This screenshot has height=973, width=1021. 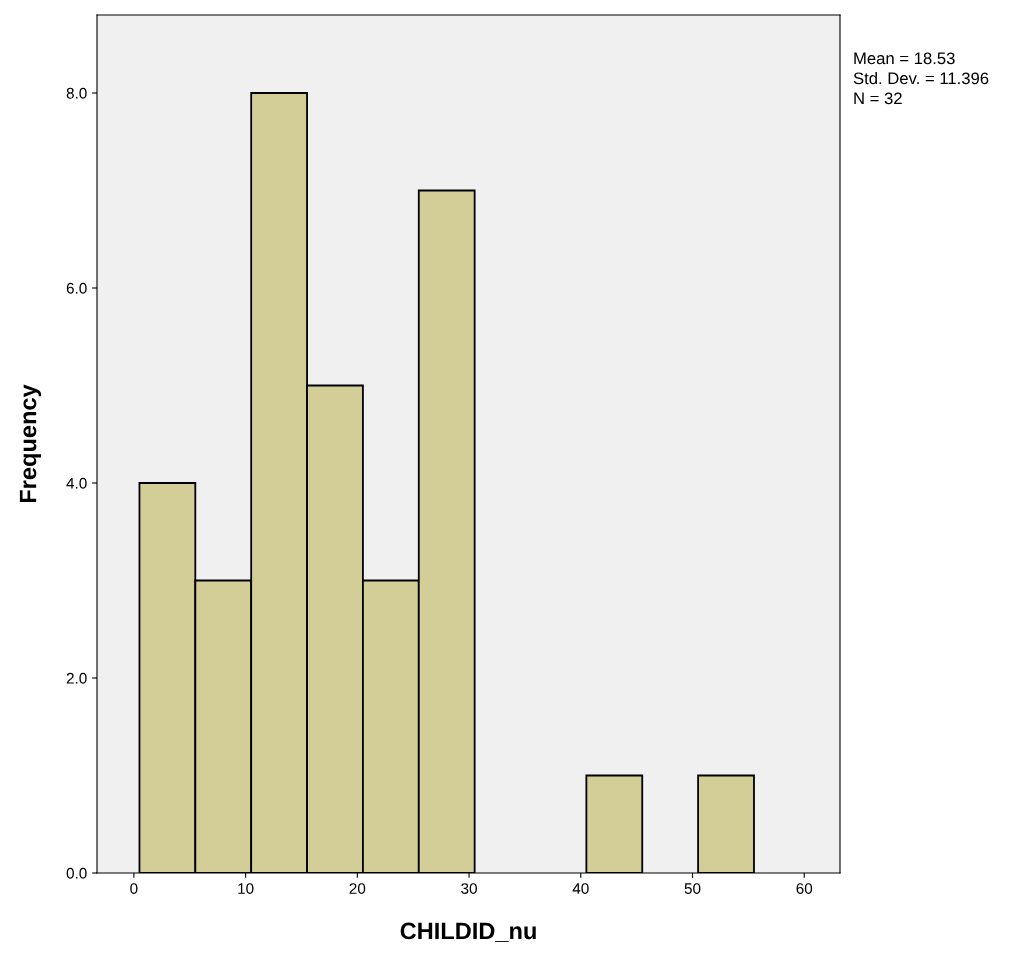 What do you see at coordinates (76, 873) in the screenshot?
I see `y-tick-label: 0.0` at bounding box center [76, 873].